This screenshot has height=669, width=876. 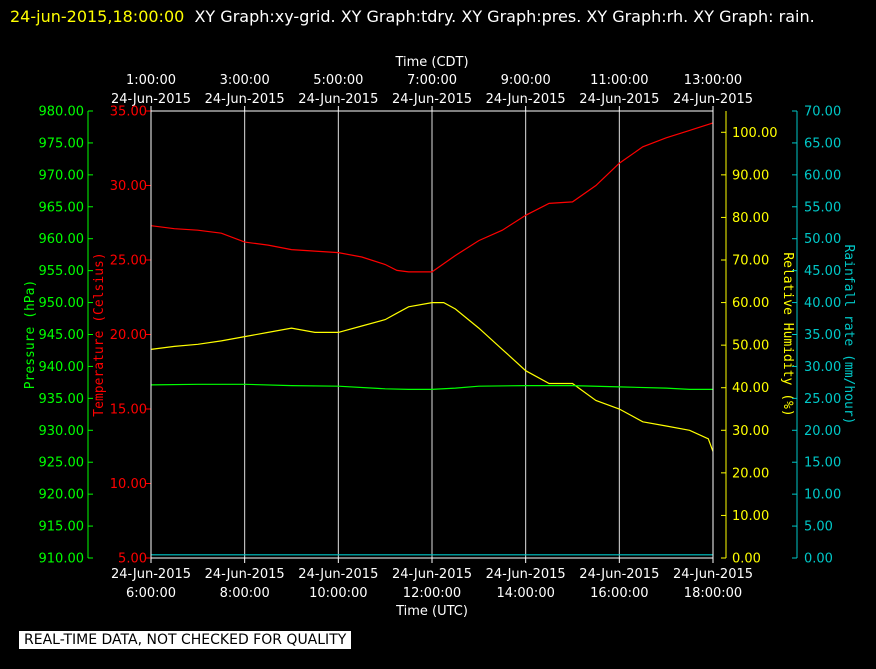 I want to click on temperature-axis-title: Temperature (Celsius), so click(x=99, y=334).